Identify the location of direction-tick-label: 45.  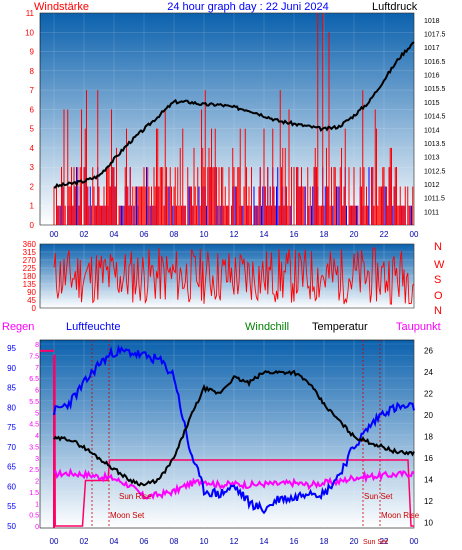
(31, 300).